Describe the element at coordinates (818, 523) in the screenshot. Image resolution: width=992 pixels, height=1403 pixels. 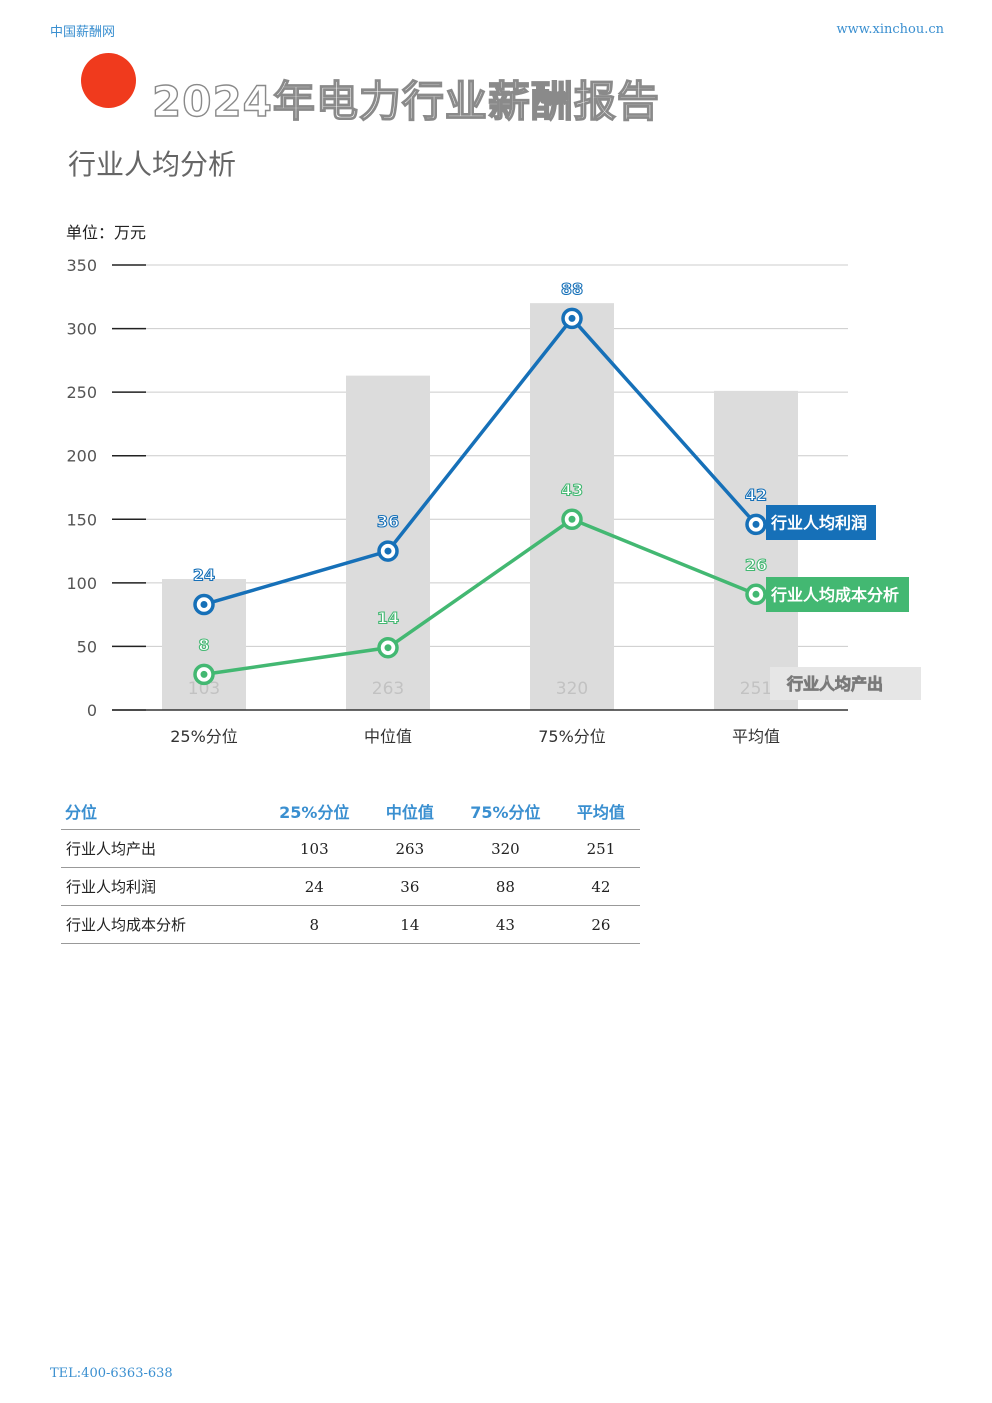
I see `legend-label: 行业人均利润` at that location.